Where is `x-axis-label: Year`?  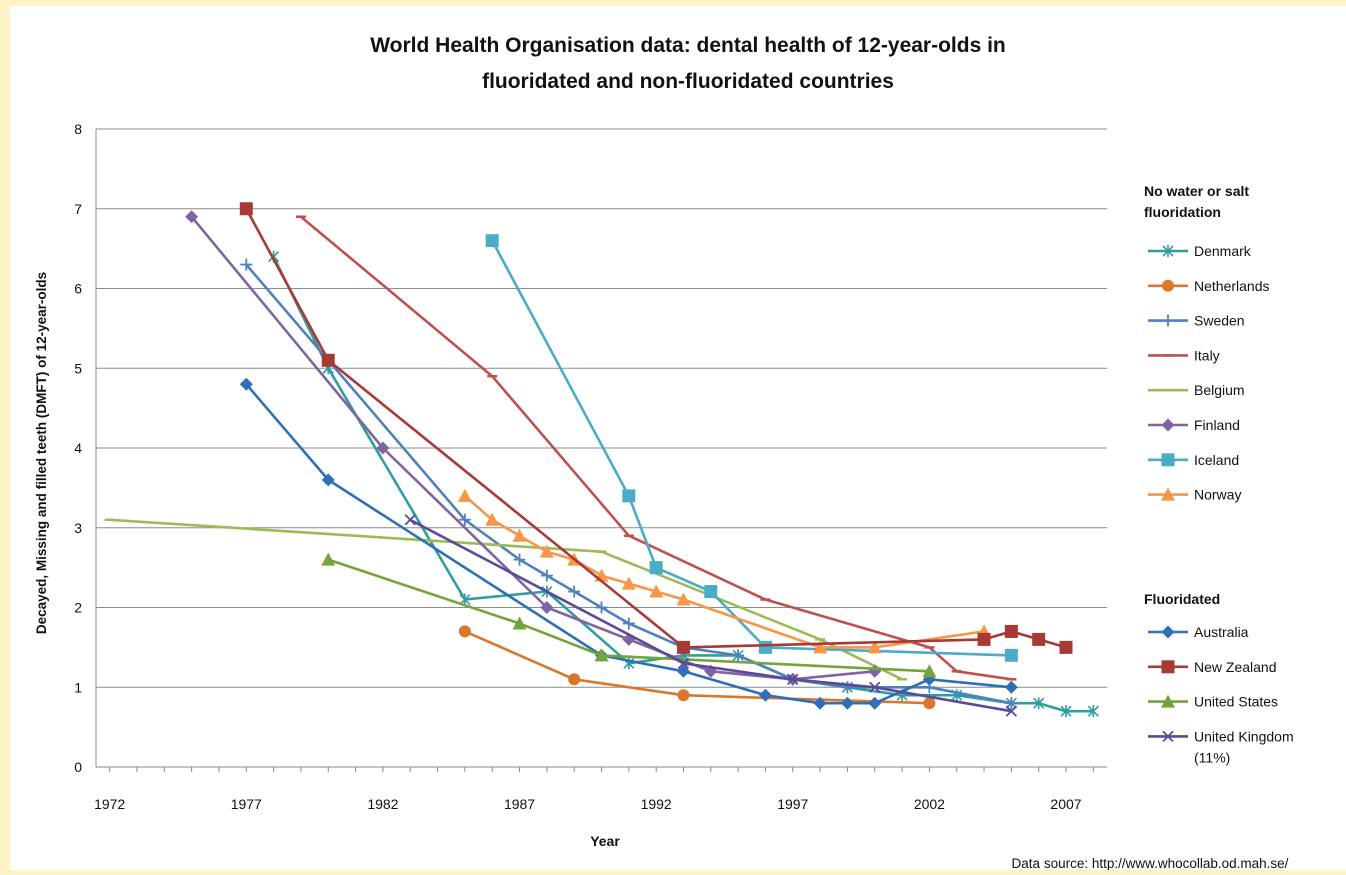 x-axis-label: Year is located at coordinates (605, 841).